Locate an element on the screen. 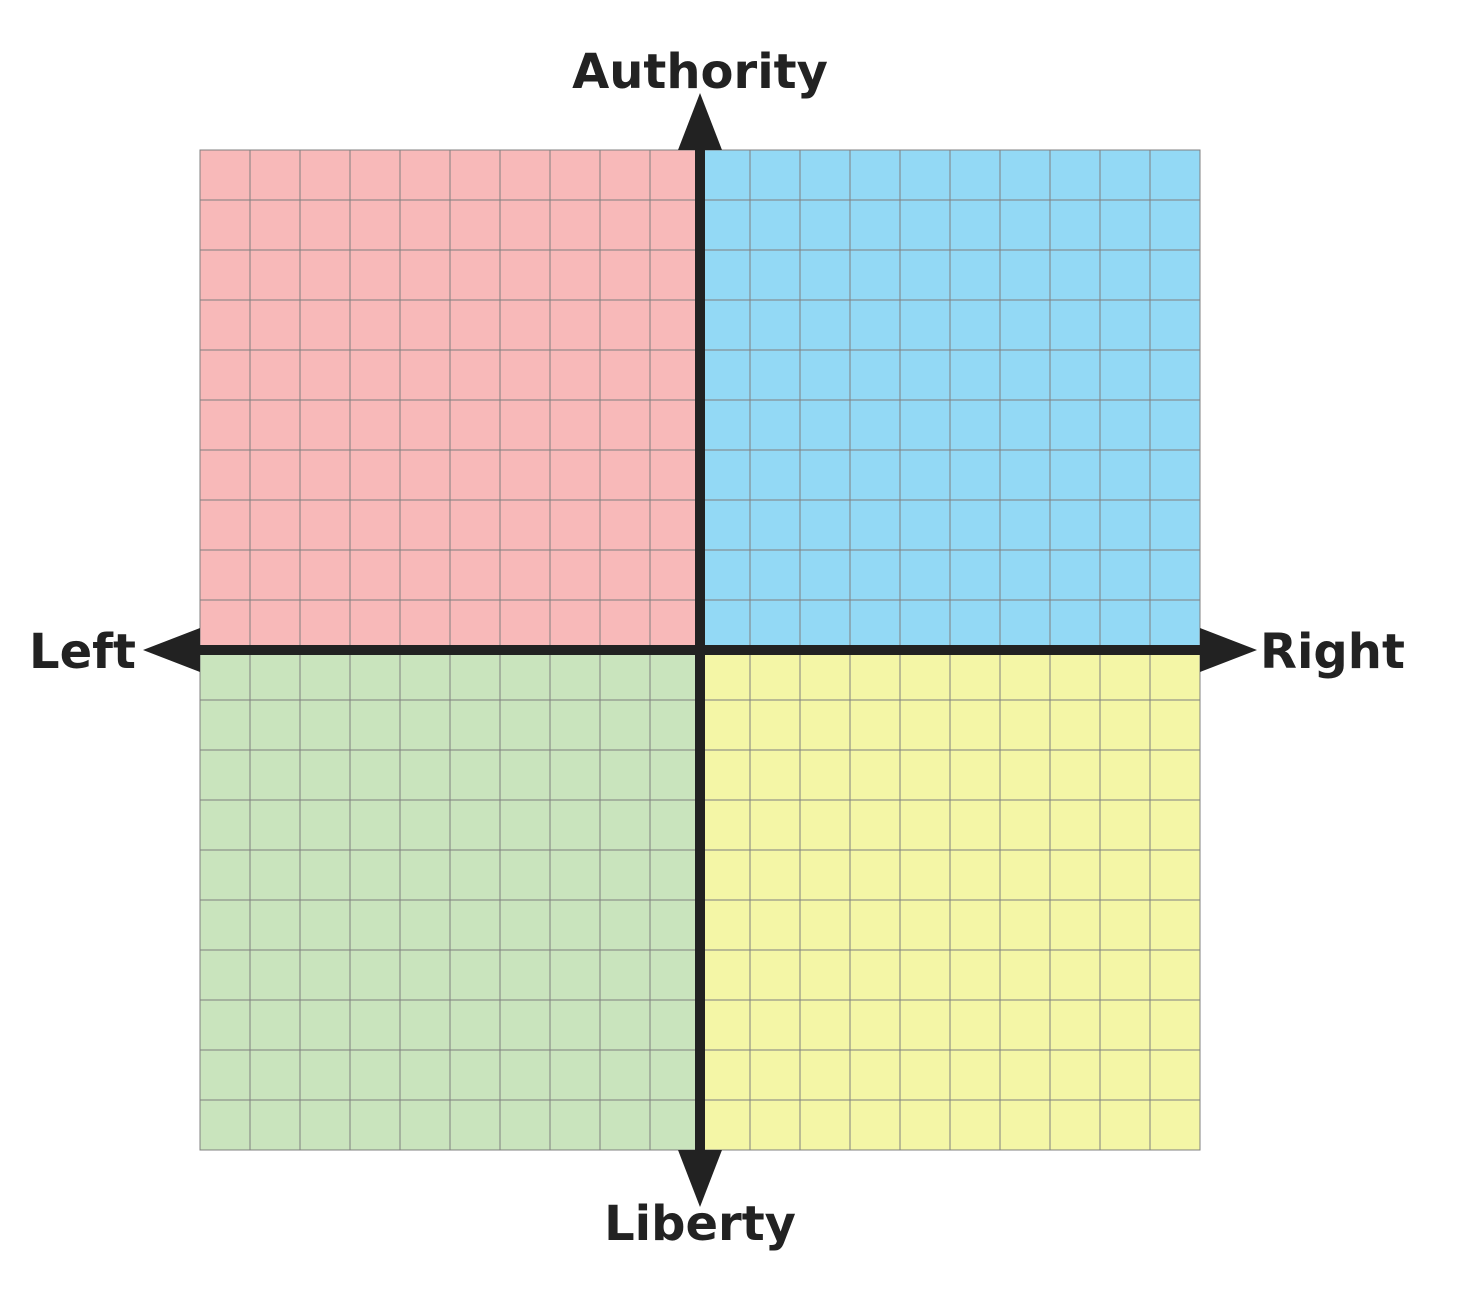  label-left: Left is located at coordinates (82, 652).